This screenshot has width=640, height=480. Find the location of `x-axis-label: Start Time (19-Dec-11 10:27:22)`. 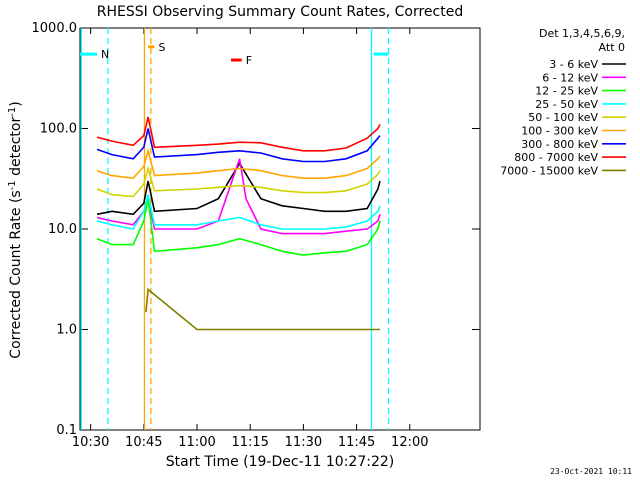

x-axis-label: Start Time (19-Dec-11 10:27:22) is located at coordinates (280, 462).